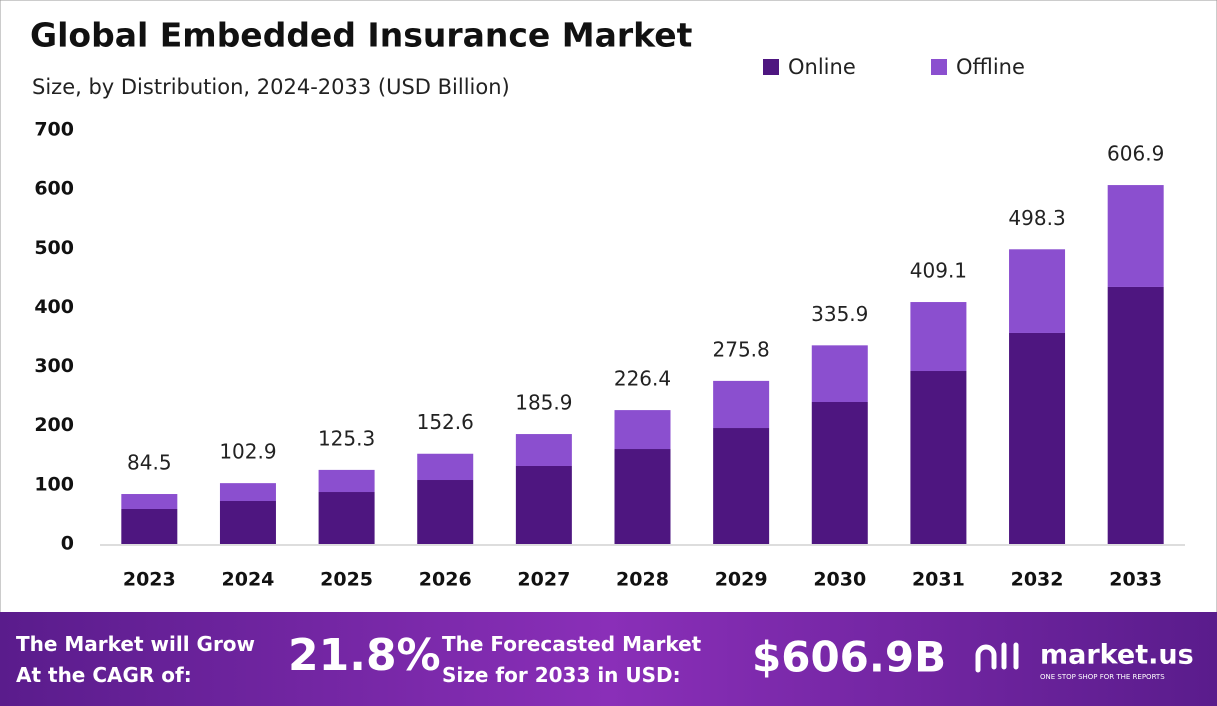 Image resolution: width=1217 pixels, height=706 pixels. I want to click on total-label: 498.3, so click(1036, 218).